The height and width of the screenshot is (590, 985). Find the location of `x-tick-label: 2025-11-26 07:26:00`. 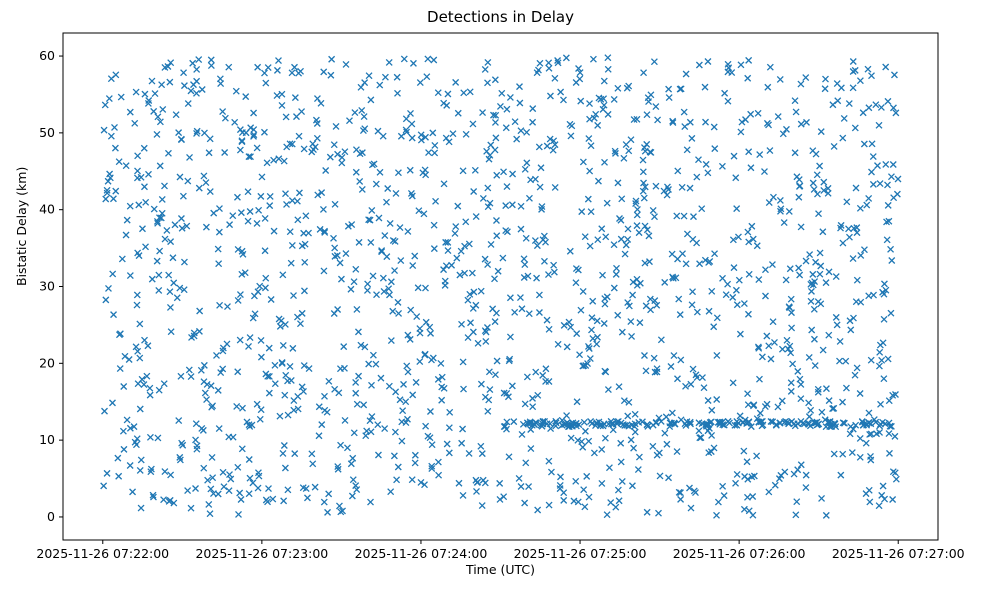

x-tick-label: 2025-11-26 07:26:00 is located at coordinates (739, 553).